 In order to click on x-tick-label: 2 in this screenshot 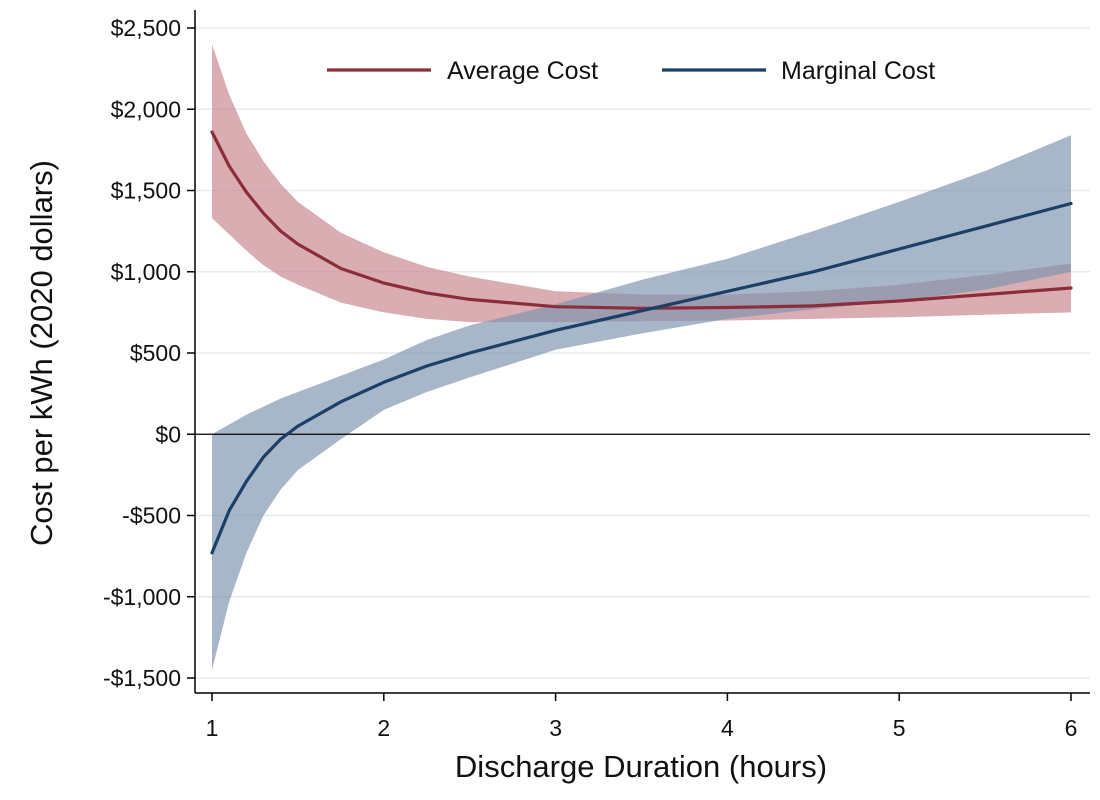, I will do `click(383, 728)`.